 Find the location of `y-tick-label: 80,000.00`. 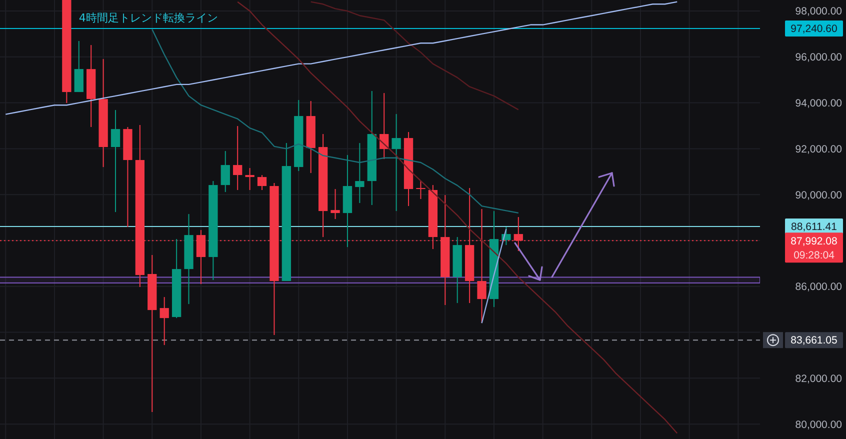

y-tick-label: 80,000.00 is located at coordinates (818, 424).